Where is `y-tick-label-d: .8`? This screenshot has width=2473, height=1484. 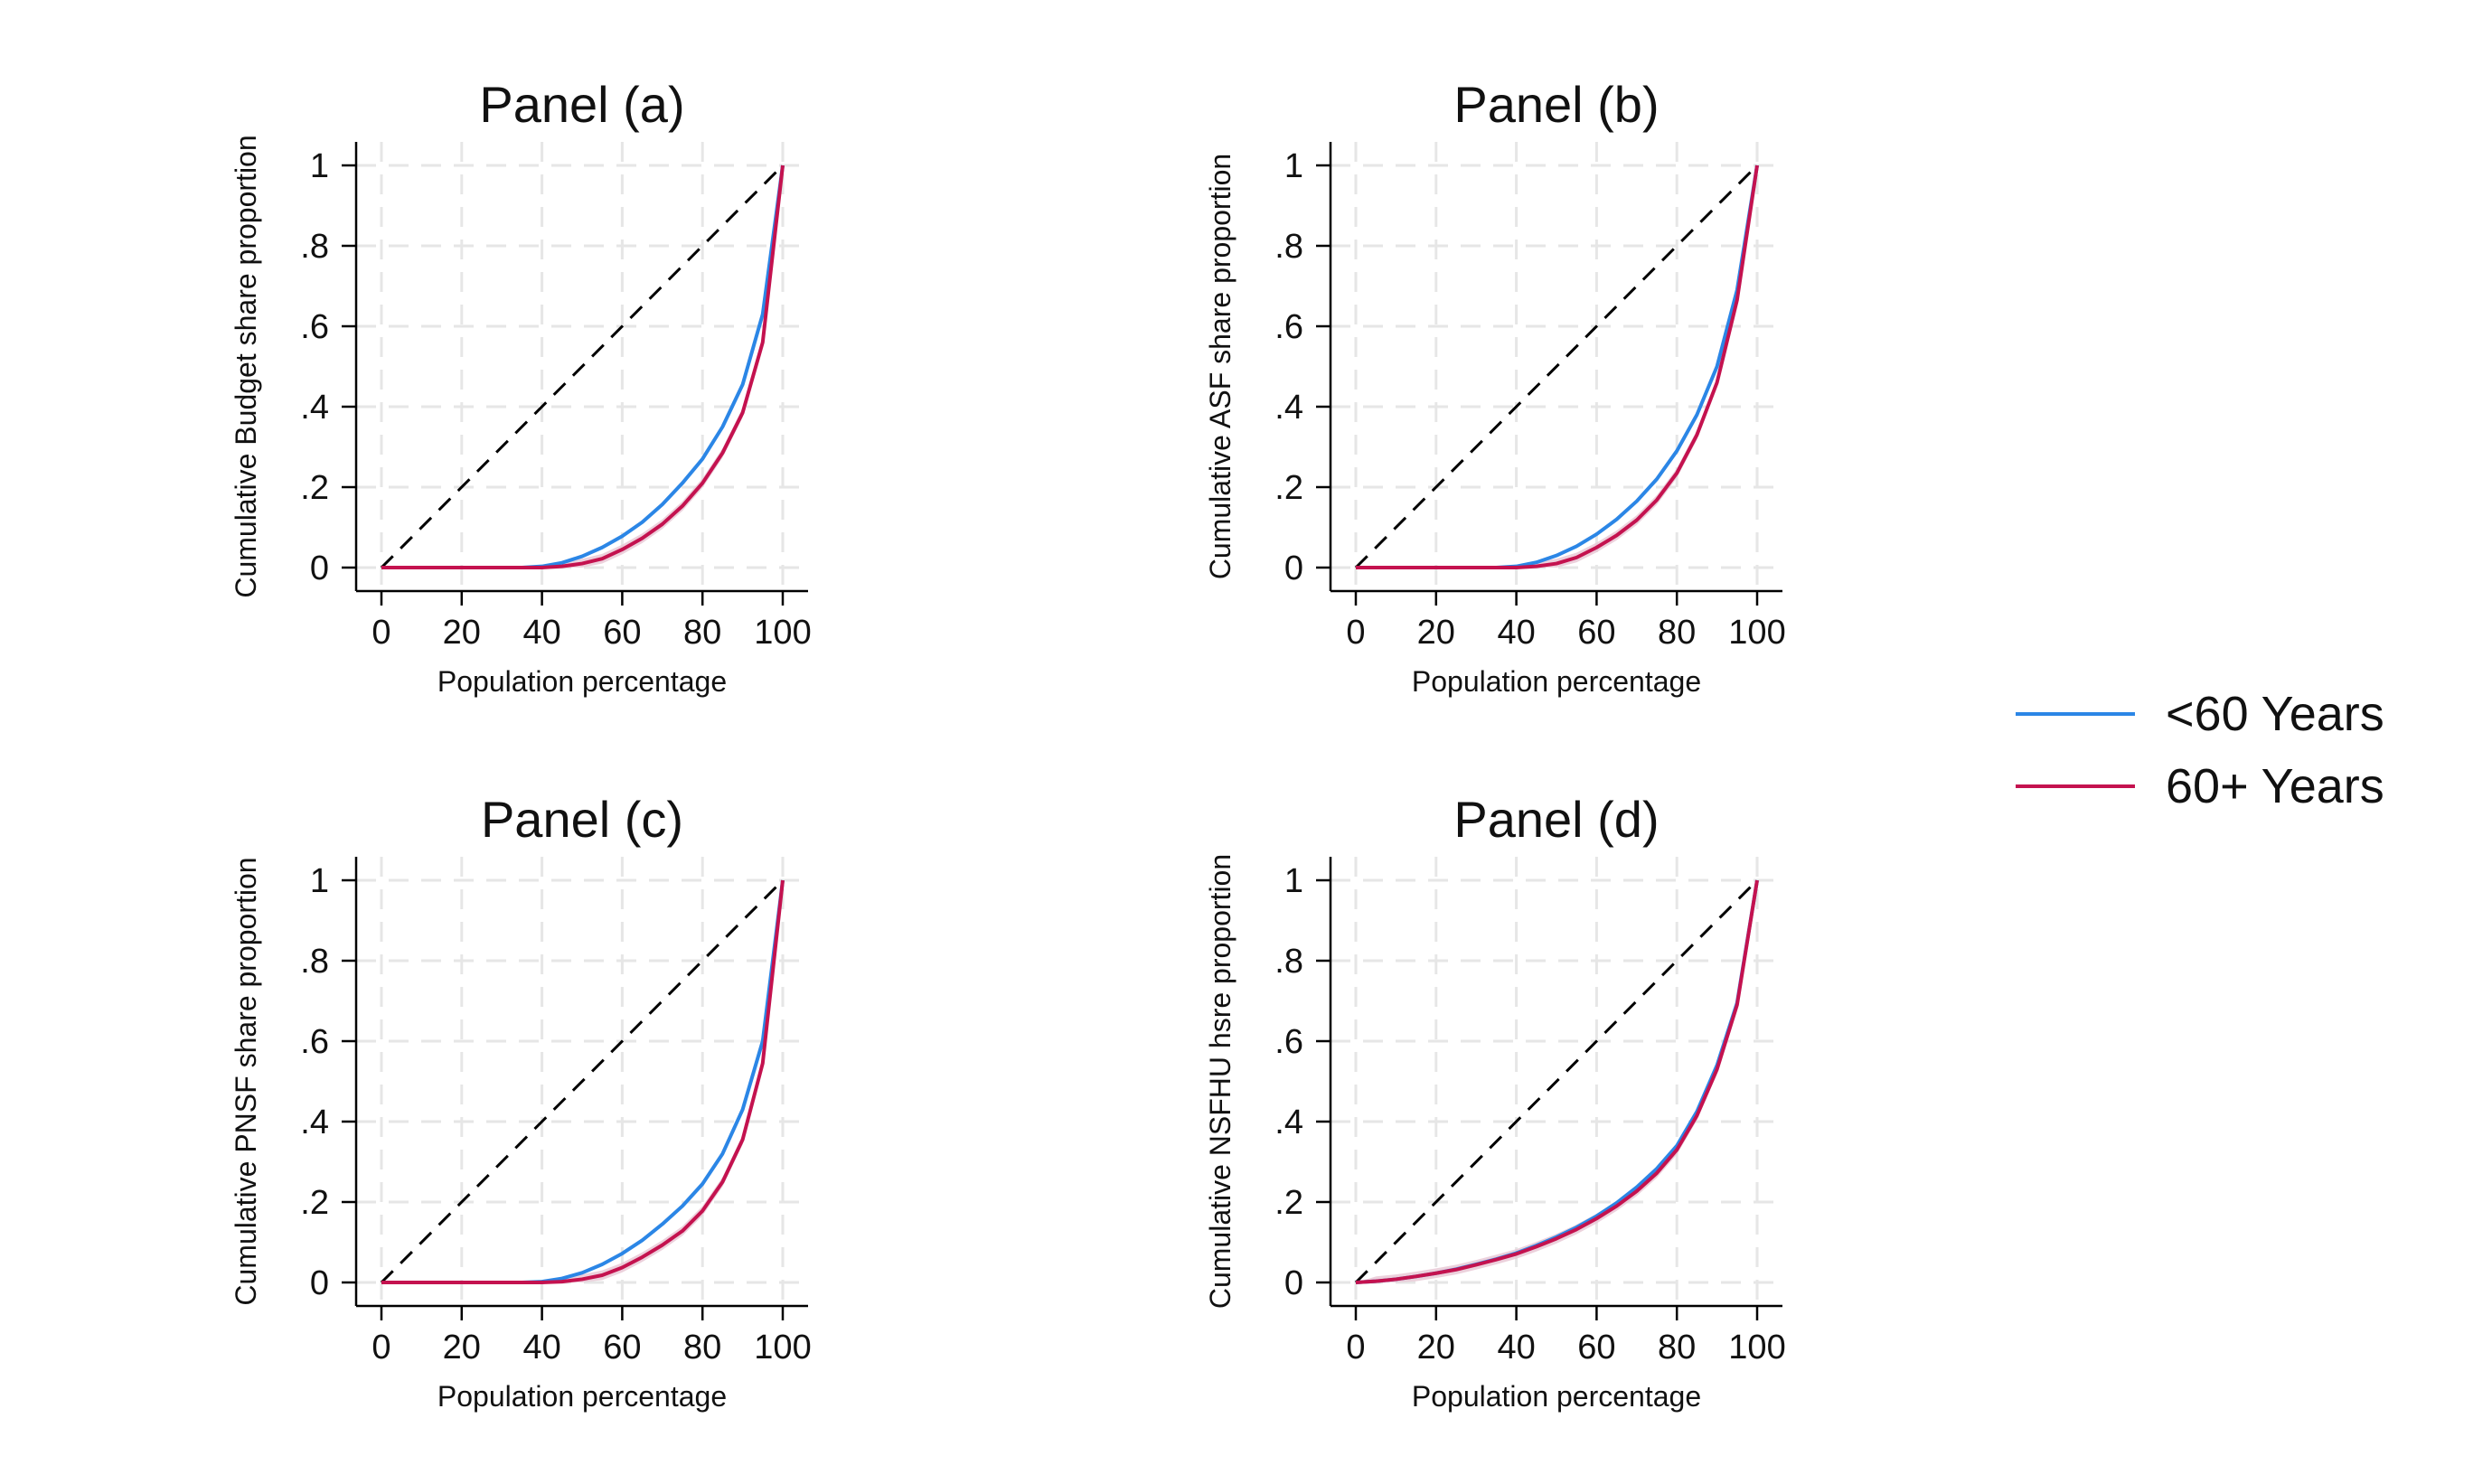 y-tick-label-d: .8 is located at coordinates (1289, 962).